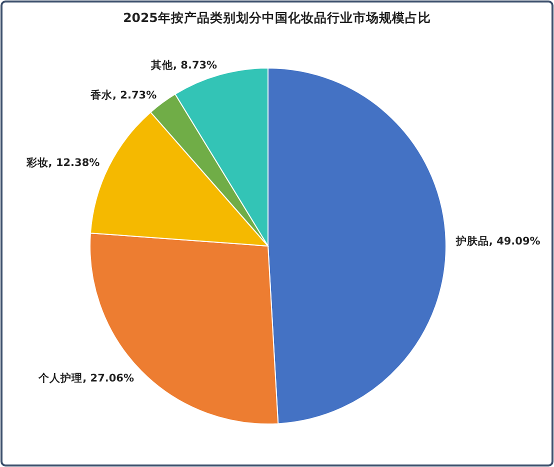 The height and width of the screenshot is (467, 554). I want to click on slice-label: 香水, 2.73%, so click(124, 95).